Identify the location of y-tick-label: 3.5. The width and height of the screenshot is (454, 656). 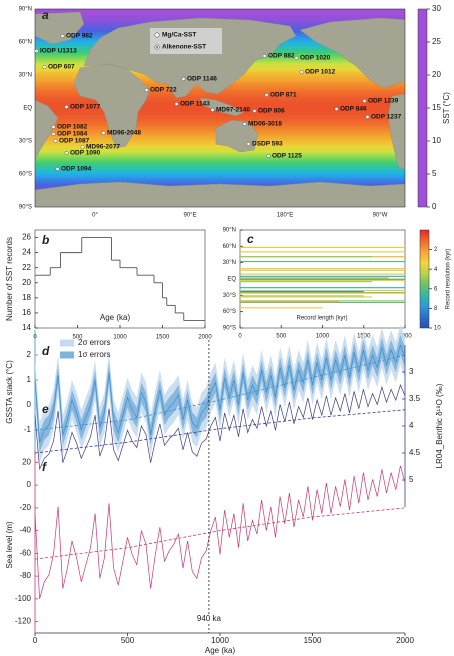
(415, 398).